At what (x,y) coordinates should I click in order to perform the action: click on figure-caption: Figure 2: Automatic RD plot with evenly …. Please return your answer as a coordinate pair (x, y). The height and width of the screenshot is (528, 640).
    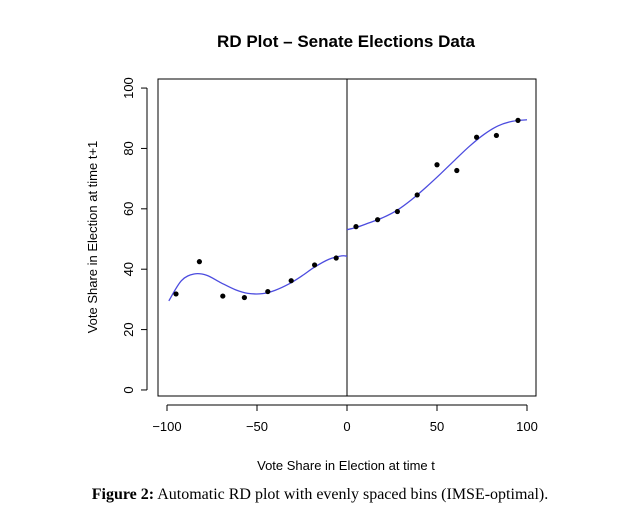
    Looking at the image, I should click on (320, 495).